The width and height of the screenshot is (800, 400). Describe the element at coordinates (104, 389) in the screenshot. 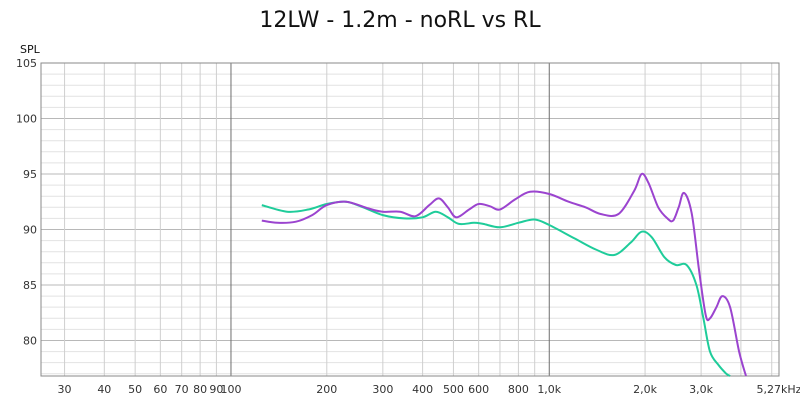

I see `x-tick-label: 40` at that location.